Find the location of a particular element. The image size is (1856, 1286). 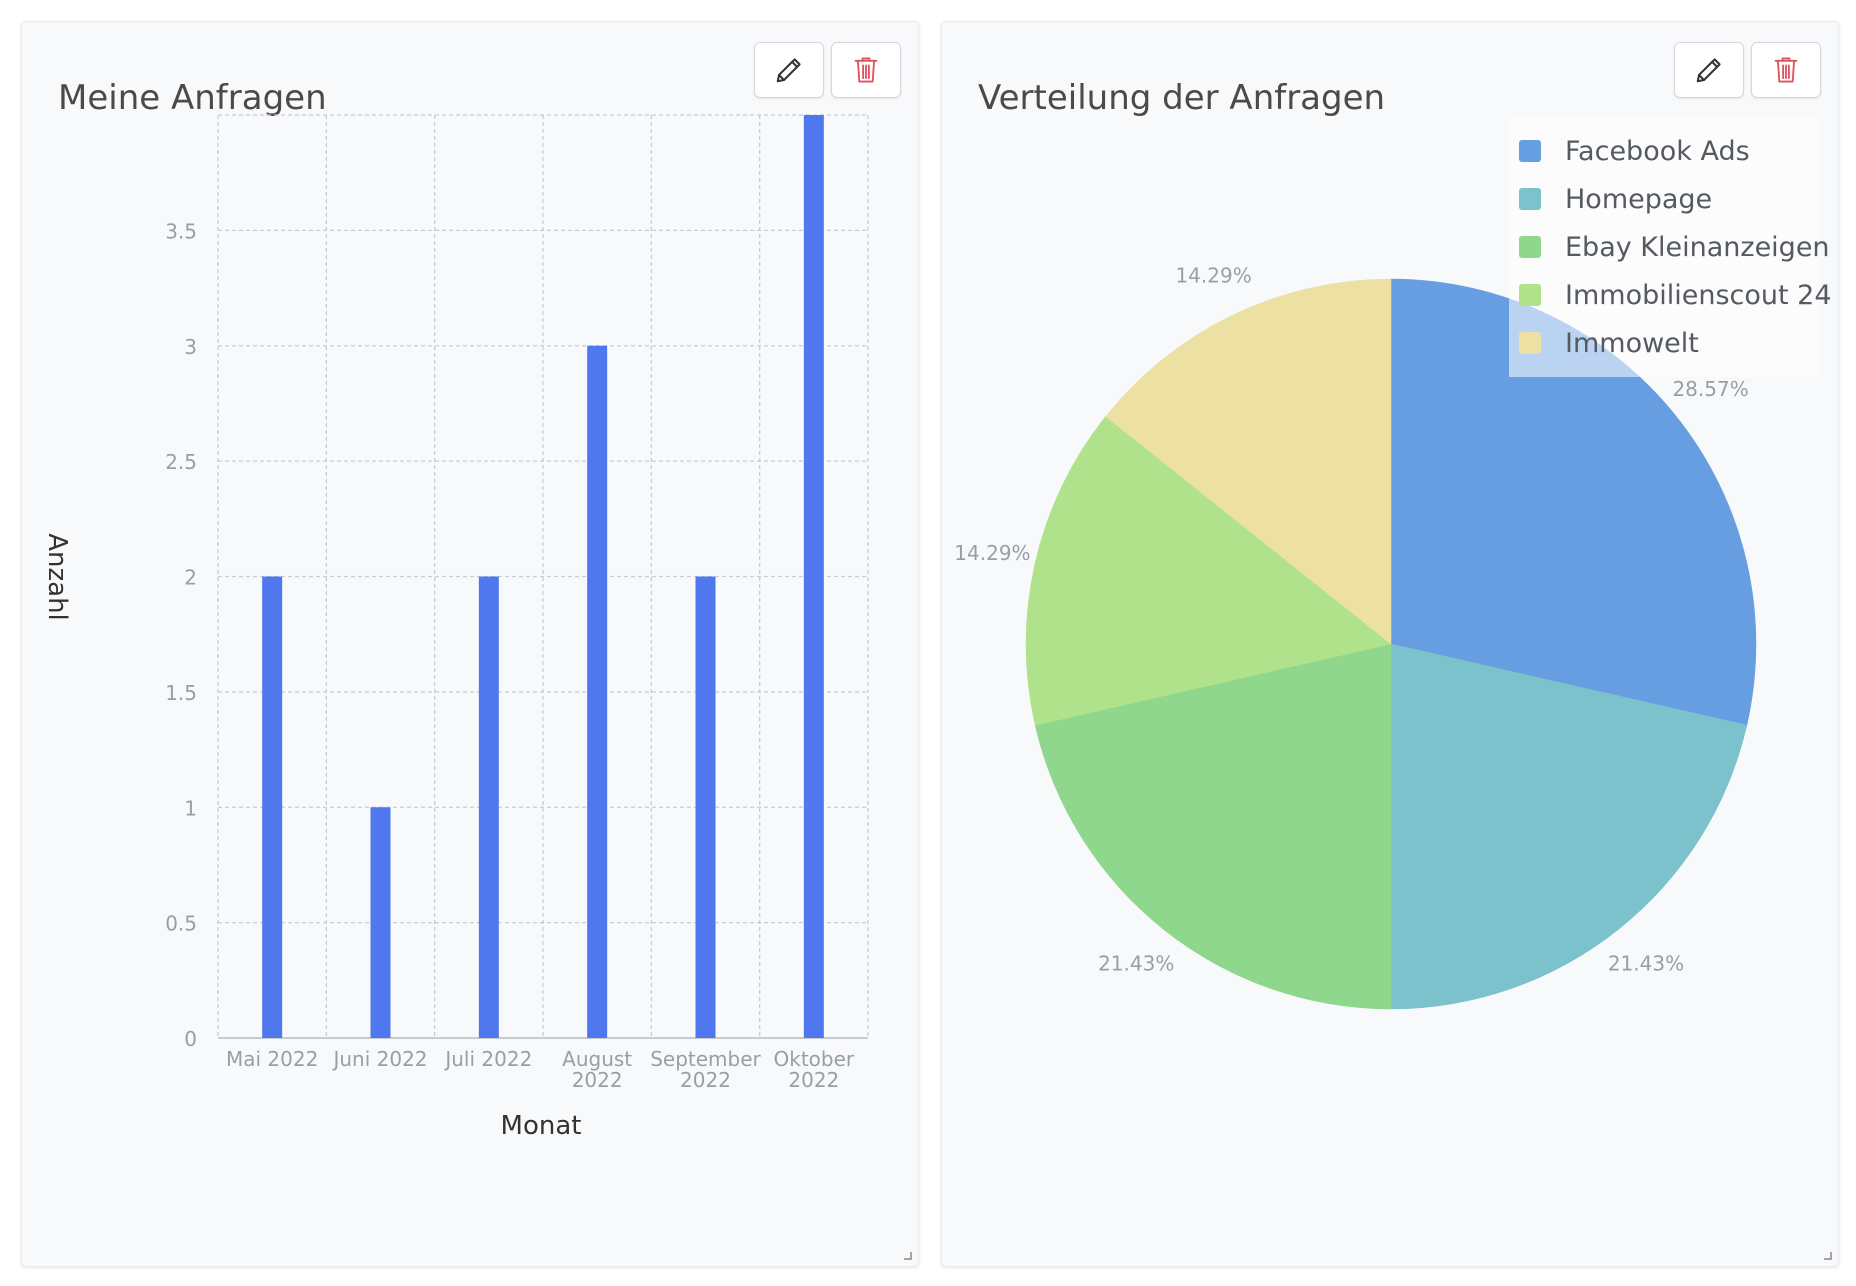

y-tick-label: 2 is located at coordinates (190, 578).